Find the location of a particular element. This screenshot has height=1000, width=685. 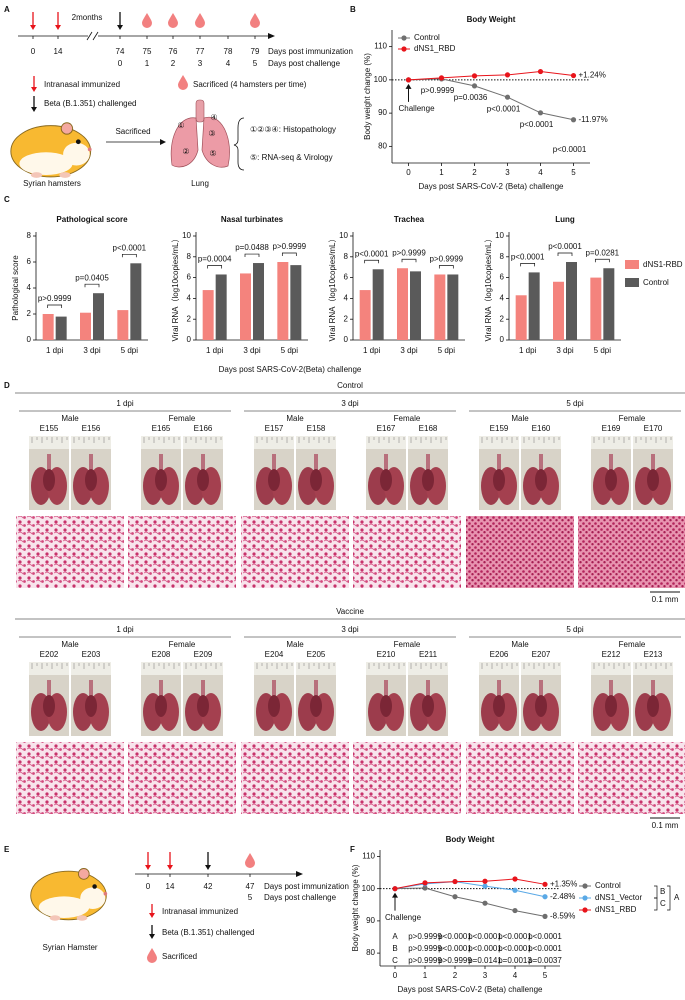

legend-swatch is located at coordinates (632, 264).